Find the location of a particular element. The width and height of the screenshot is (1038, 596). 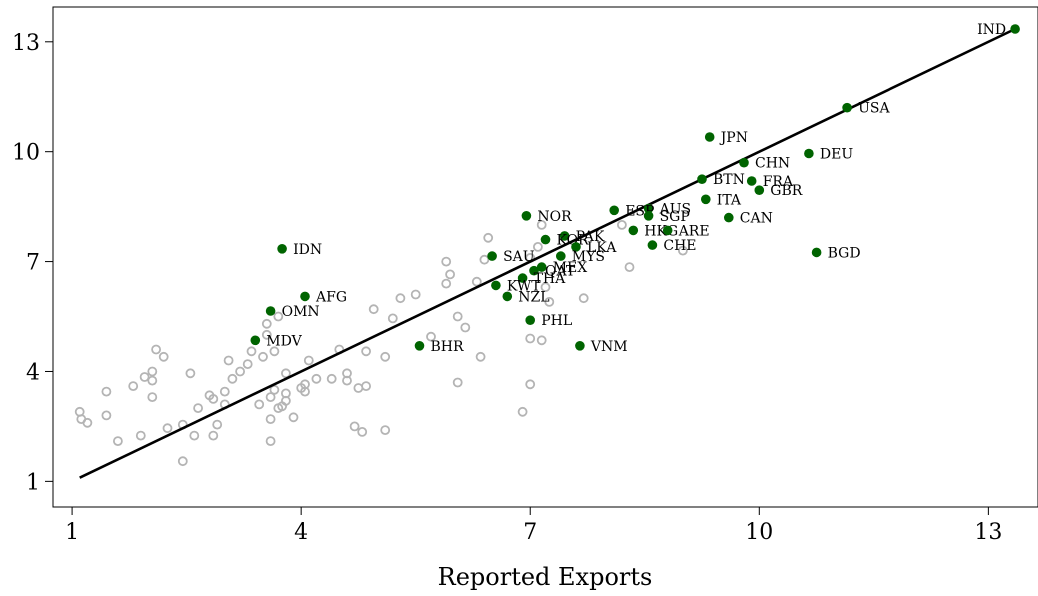

point-label: SAU is located at coordinates (519, 257).